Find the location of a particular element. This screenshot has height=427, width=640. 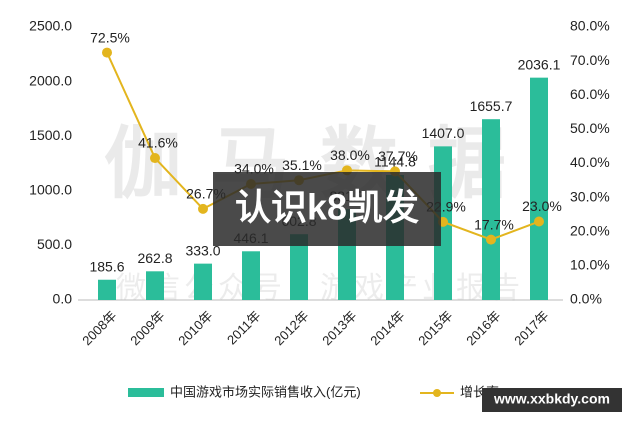

bar-label: 1407.0 is located at coordinates (443, 133).